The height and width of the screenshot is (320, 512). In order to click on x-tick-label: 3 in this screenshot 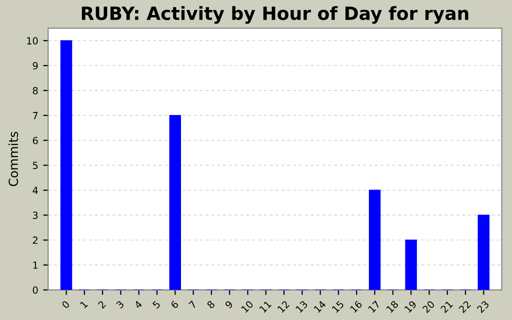, I will do `click(120, 304)`.